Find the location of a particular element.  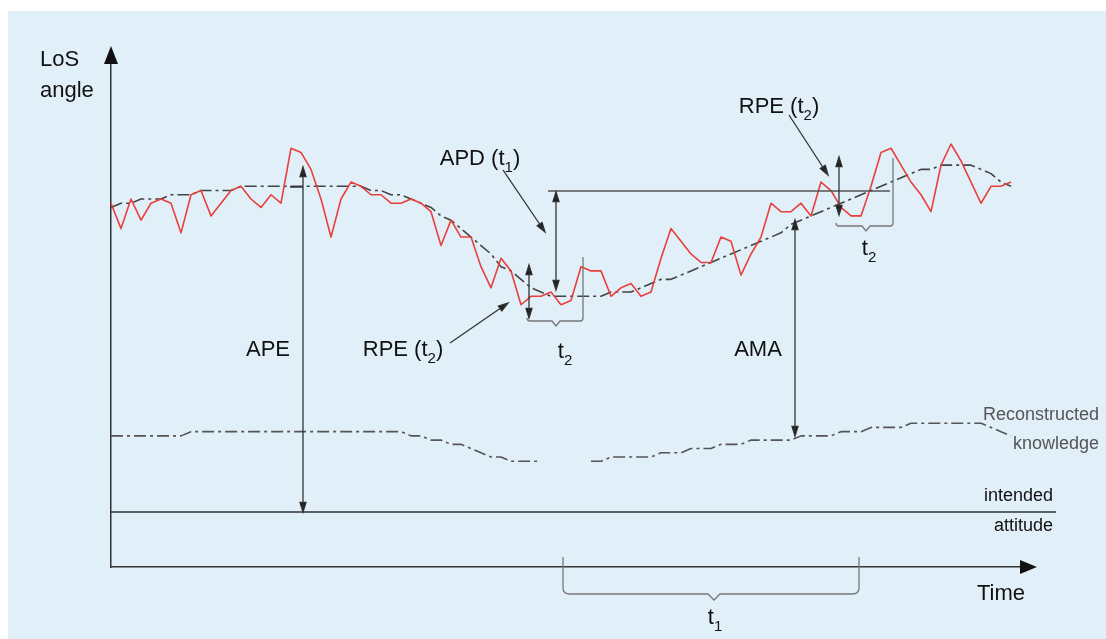

annotation: APE is located at coordinates (268, 348).